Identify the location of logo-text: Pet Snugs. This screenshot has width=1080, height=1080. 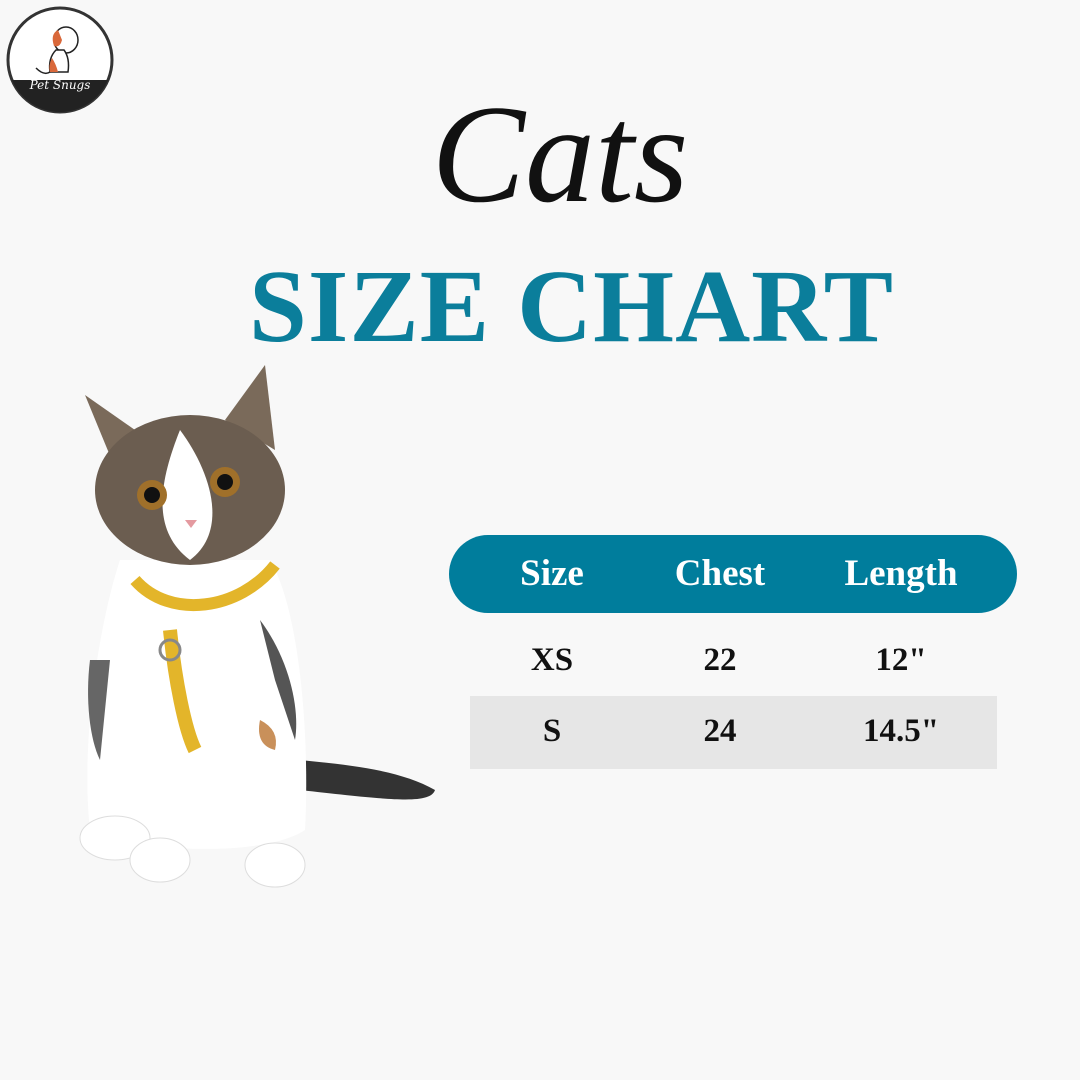
(60, 85).